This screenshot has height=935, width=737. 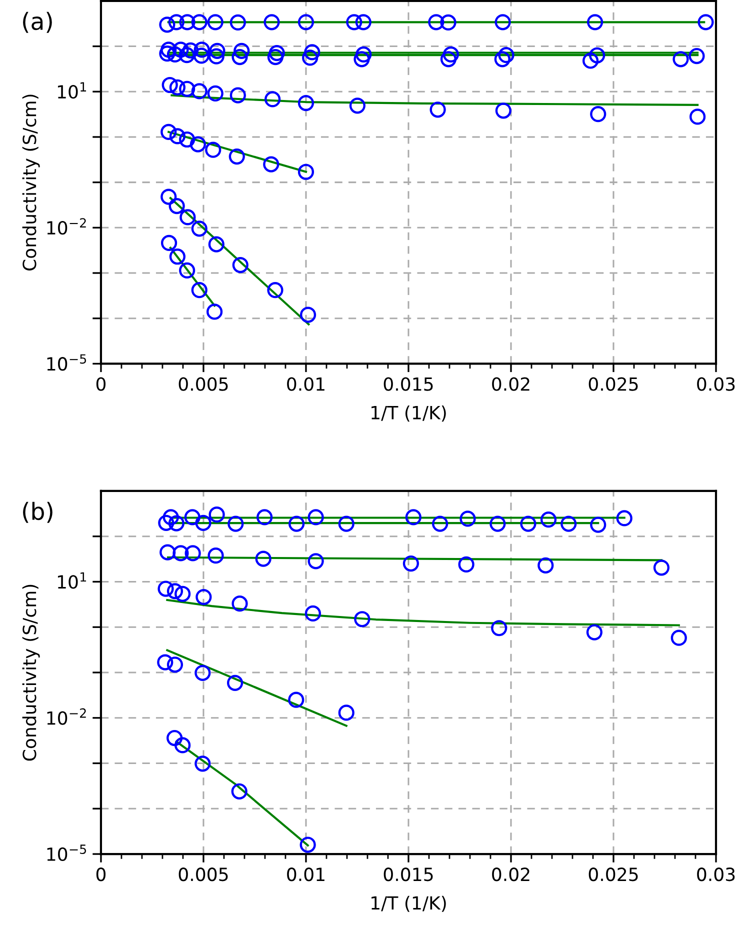 I want to click on text: (b), so click(x=37, y=512).